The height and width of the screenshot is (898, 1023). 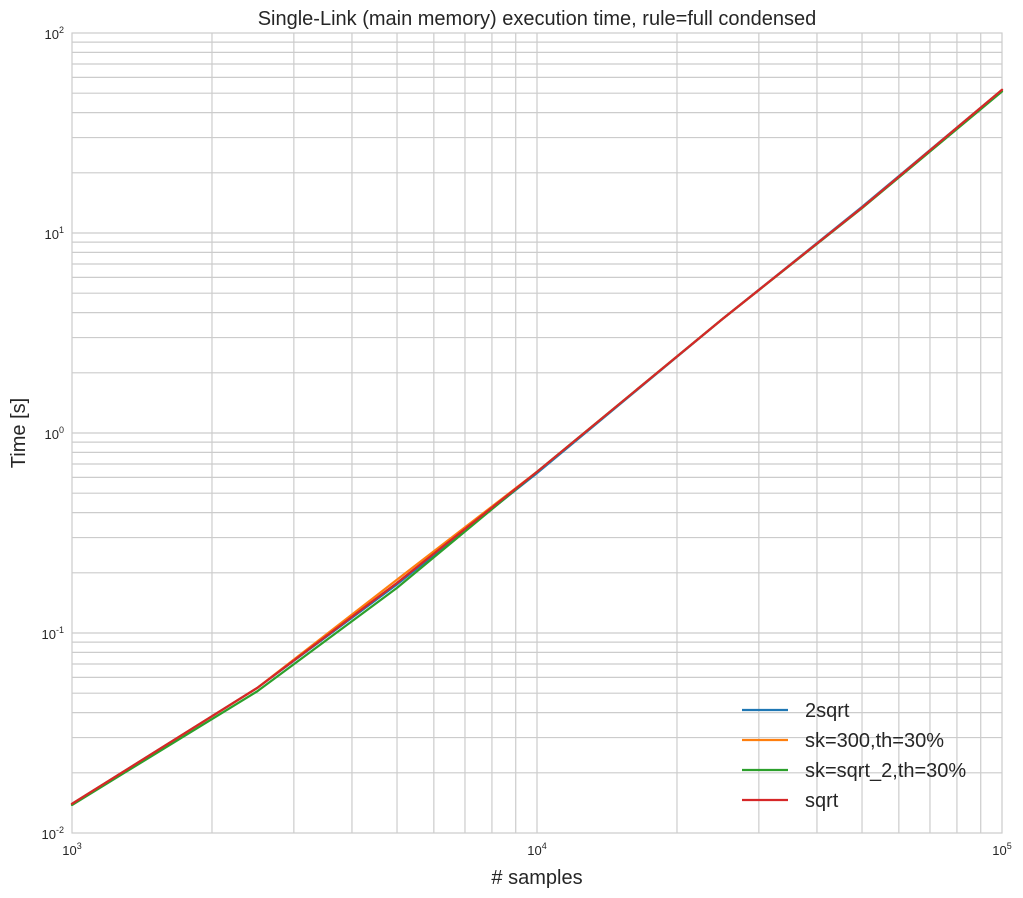 What do you see at coordinates (822, 801) in the screenshot?
I see `legend-label: sqrt` at bounding box center [822, 801].